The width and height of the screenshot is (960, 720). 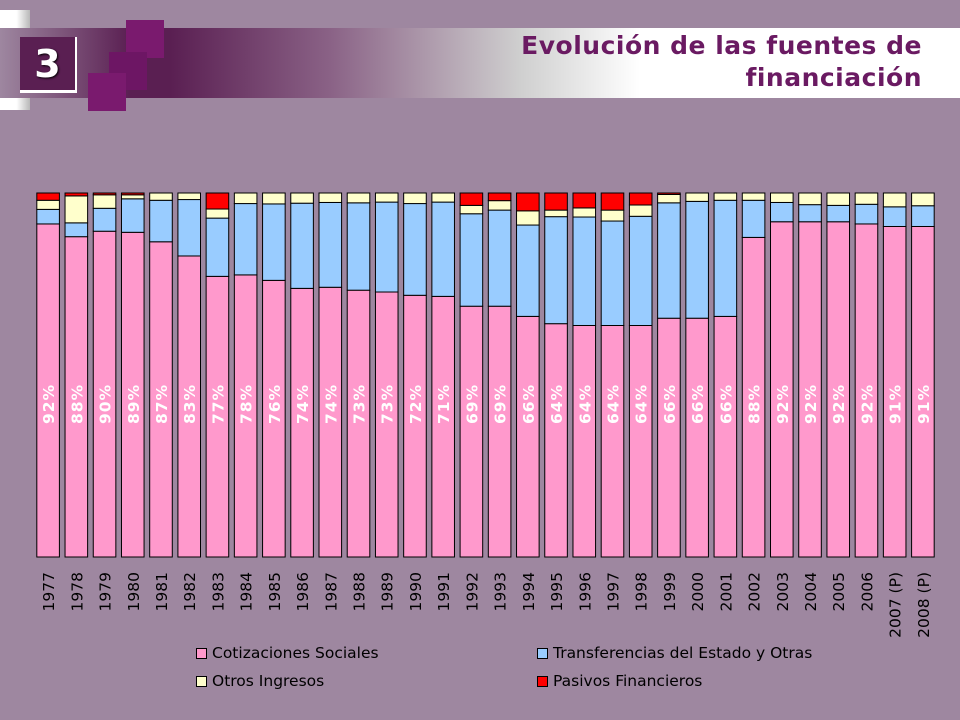 What do you see at coordinates (47, 63) in the screenshot?
I see `slide-number: 3` at bounding box center [47, 63].